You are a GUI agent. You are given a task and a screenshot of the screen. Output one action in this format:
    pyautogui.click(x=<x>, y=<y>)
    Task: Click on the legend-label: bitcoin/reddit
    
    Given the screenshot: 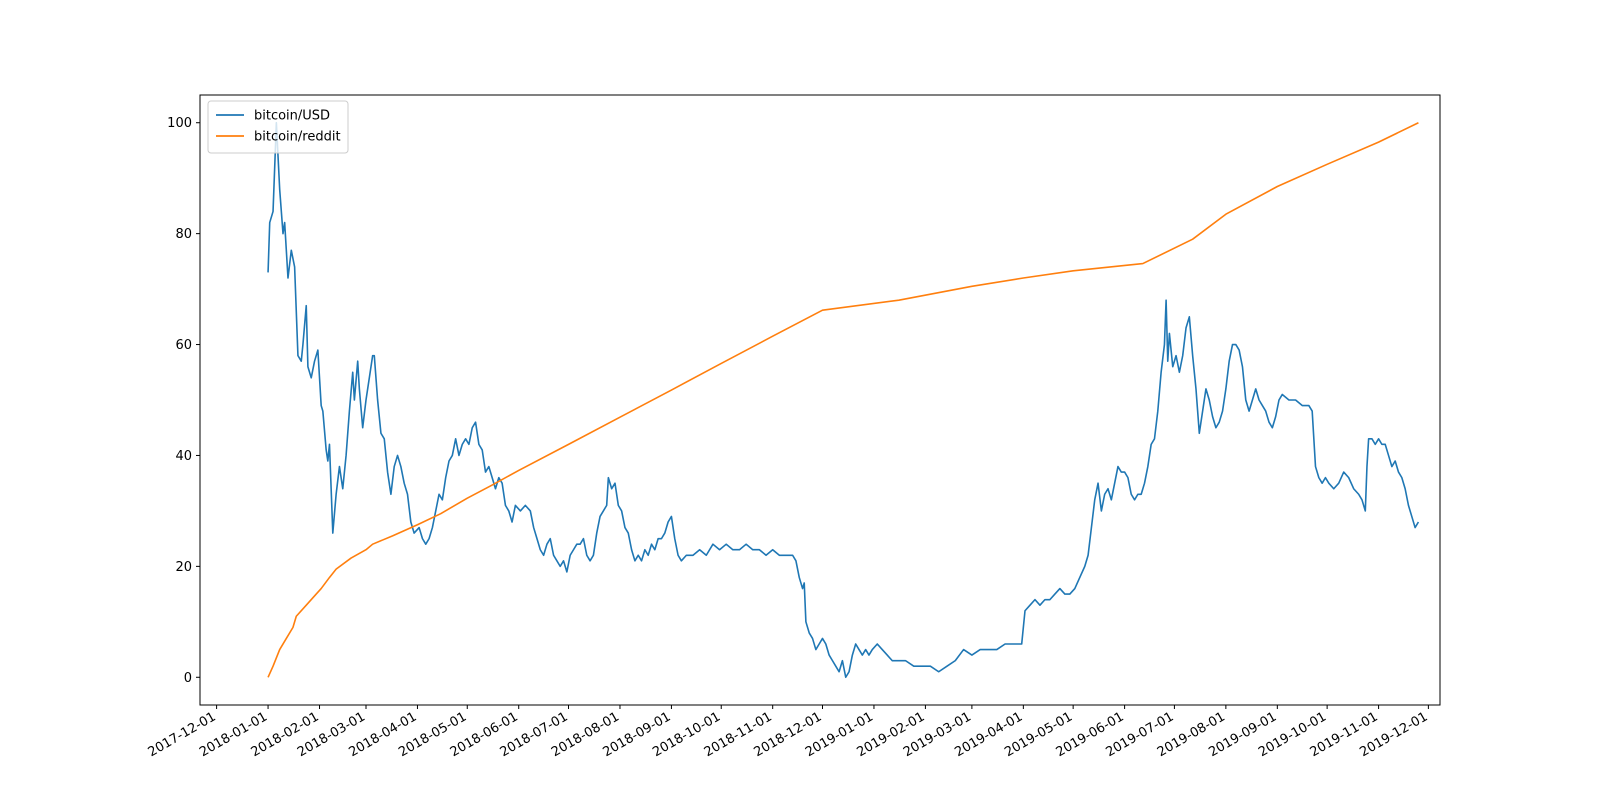 What is the action you would take?
    pyautogui.click(x=297, y=137)
    